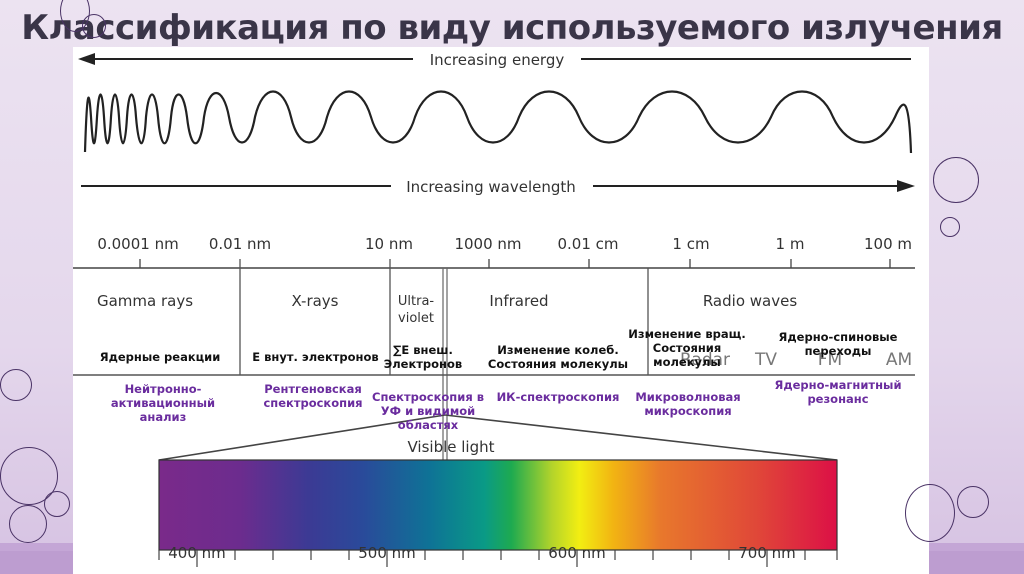  I want to click on method-uv-vis-spectroscopy: Спектроскопия в УФ и видимой областях, so click(428, 411).